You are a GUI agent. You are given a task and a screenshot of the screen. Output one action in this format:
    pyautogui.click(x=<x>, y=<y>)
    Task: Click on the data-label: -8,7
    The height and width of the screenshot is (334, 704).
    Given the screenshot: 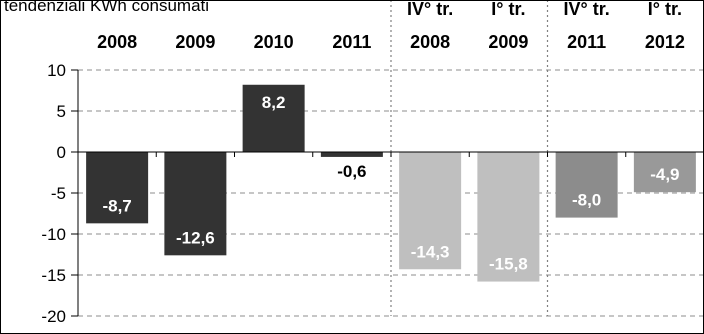 What is the action you would take?
    pyautogui.click(x=116, y=205)
    